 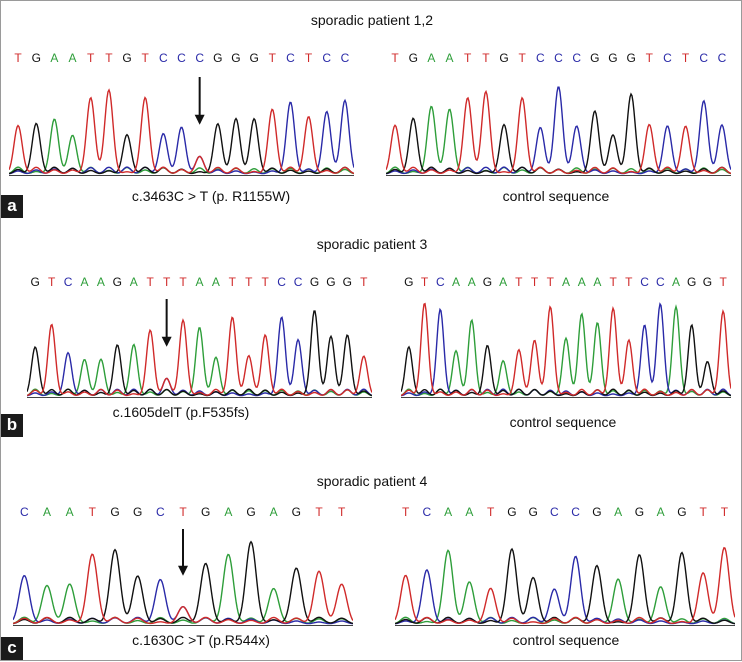 I want to click on panel-b-left-base-20: T, so click(x=364, y=282).